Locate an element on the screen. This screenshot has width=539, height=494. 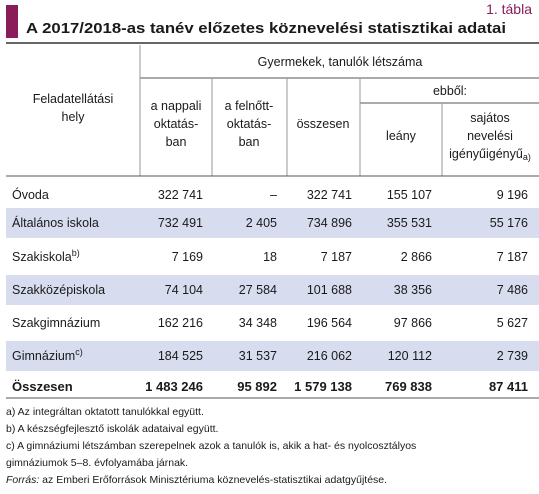
column-header: leány is located at coordinates (401, 136).